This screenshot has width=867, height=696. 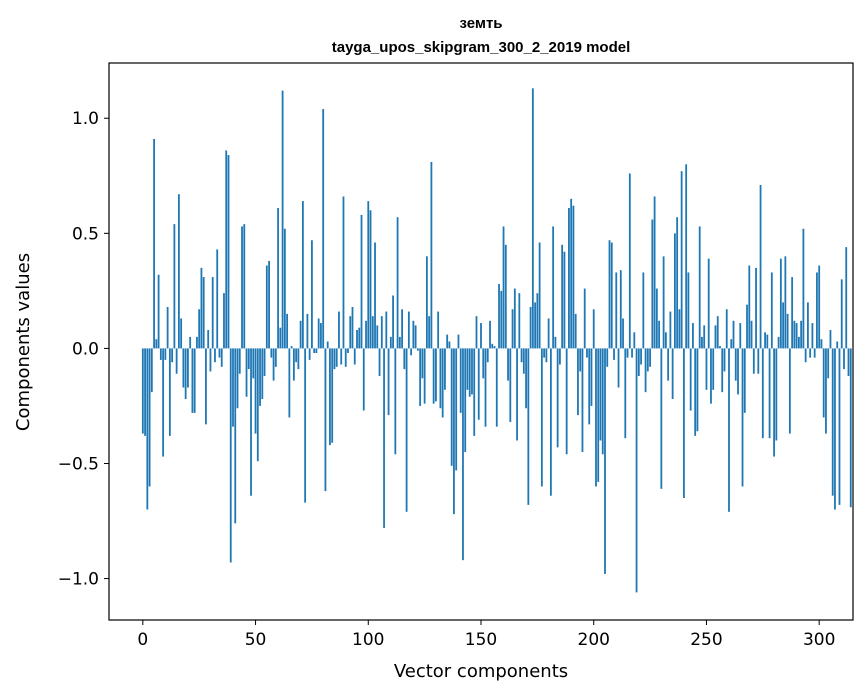 I want to click on y-tick-label-1: −0.5, so click(x=78, y=464).